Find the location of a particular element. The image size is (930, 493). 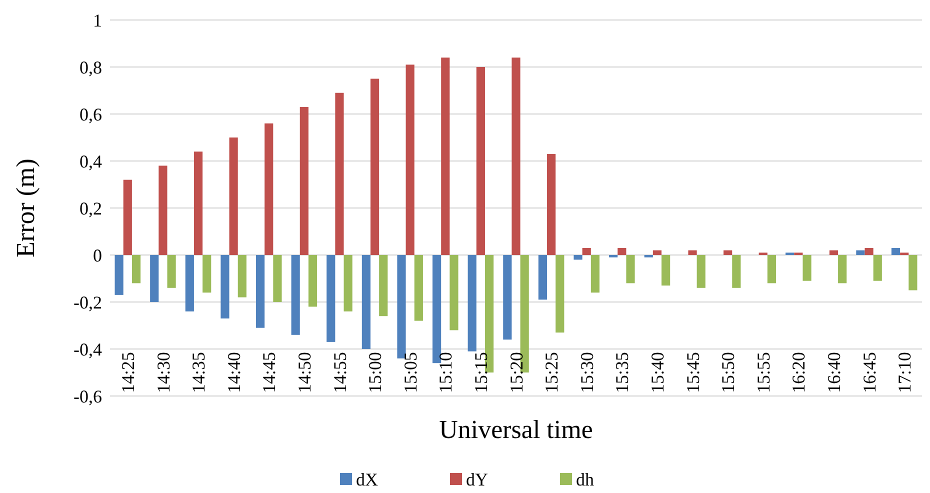

y-tick-label: 0 is located at coordinates (97, 255).